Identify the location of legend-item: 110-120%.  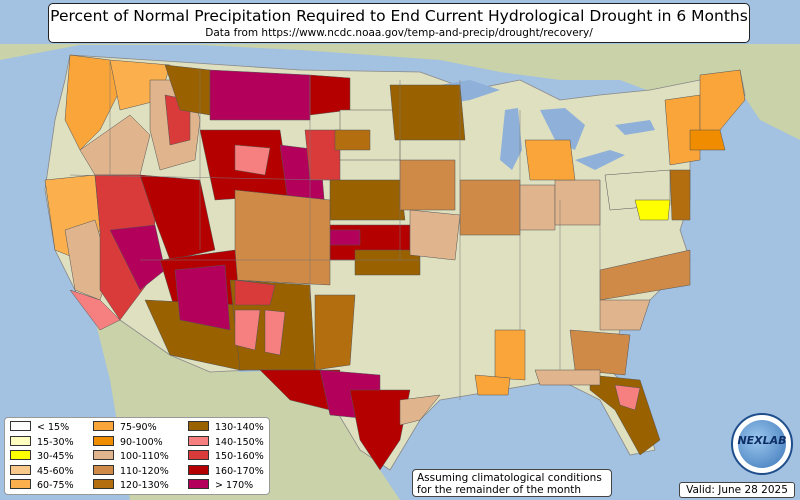
(131, 471).